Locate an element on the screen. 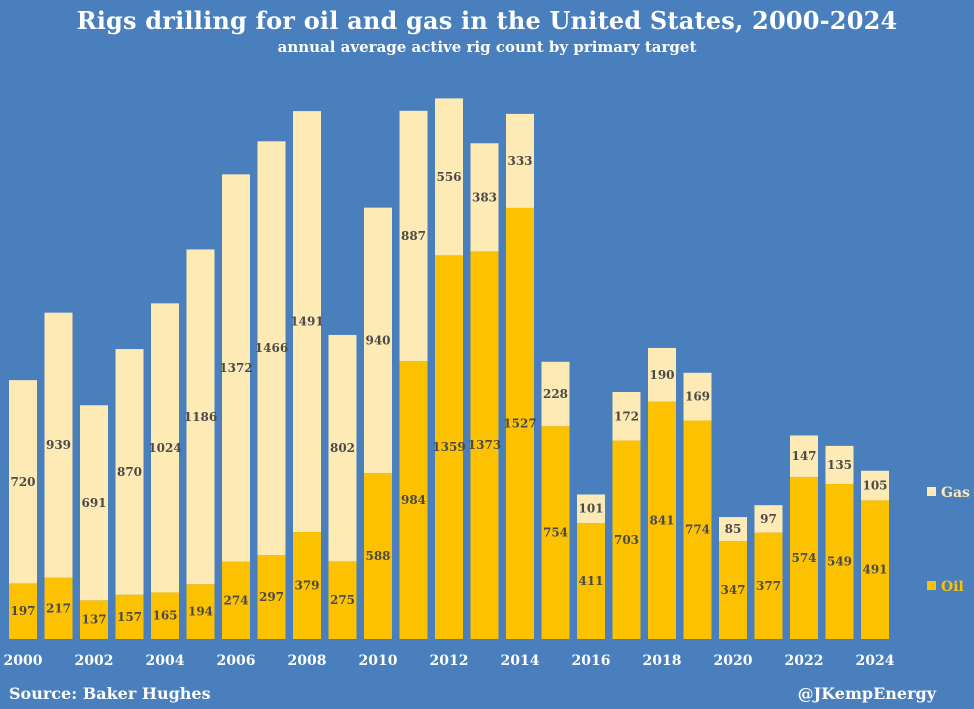 The height and width of the screenshot is (709, 974). bar-gas-2008 is located at coordinates (307, 322).